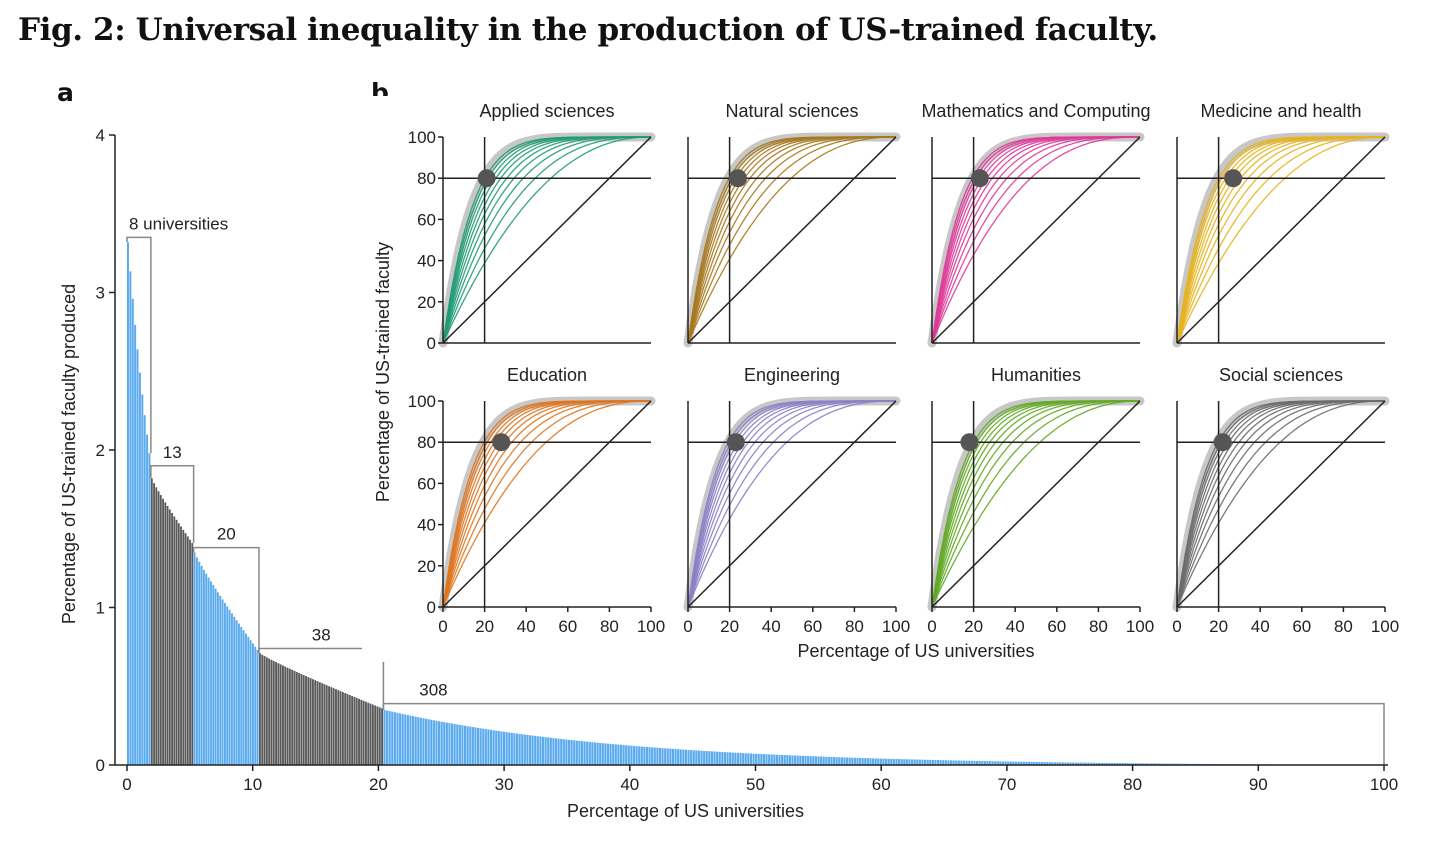 The height and width of the screenshot is (854, 1456). What do you see at coordinates (1176, 626) in the screenshot?
I see `b-x-tick-label: 0` at bounding box center [1176, 626].